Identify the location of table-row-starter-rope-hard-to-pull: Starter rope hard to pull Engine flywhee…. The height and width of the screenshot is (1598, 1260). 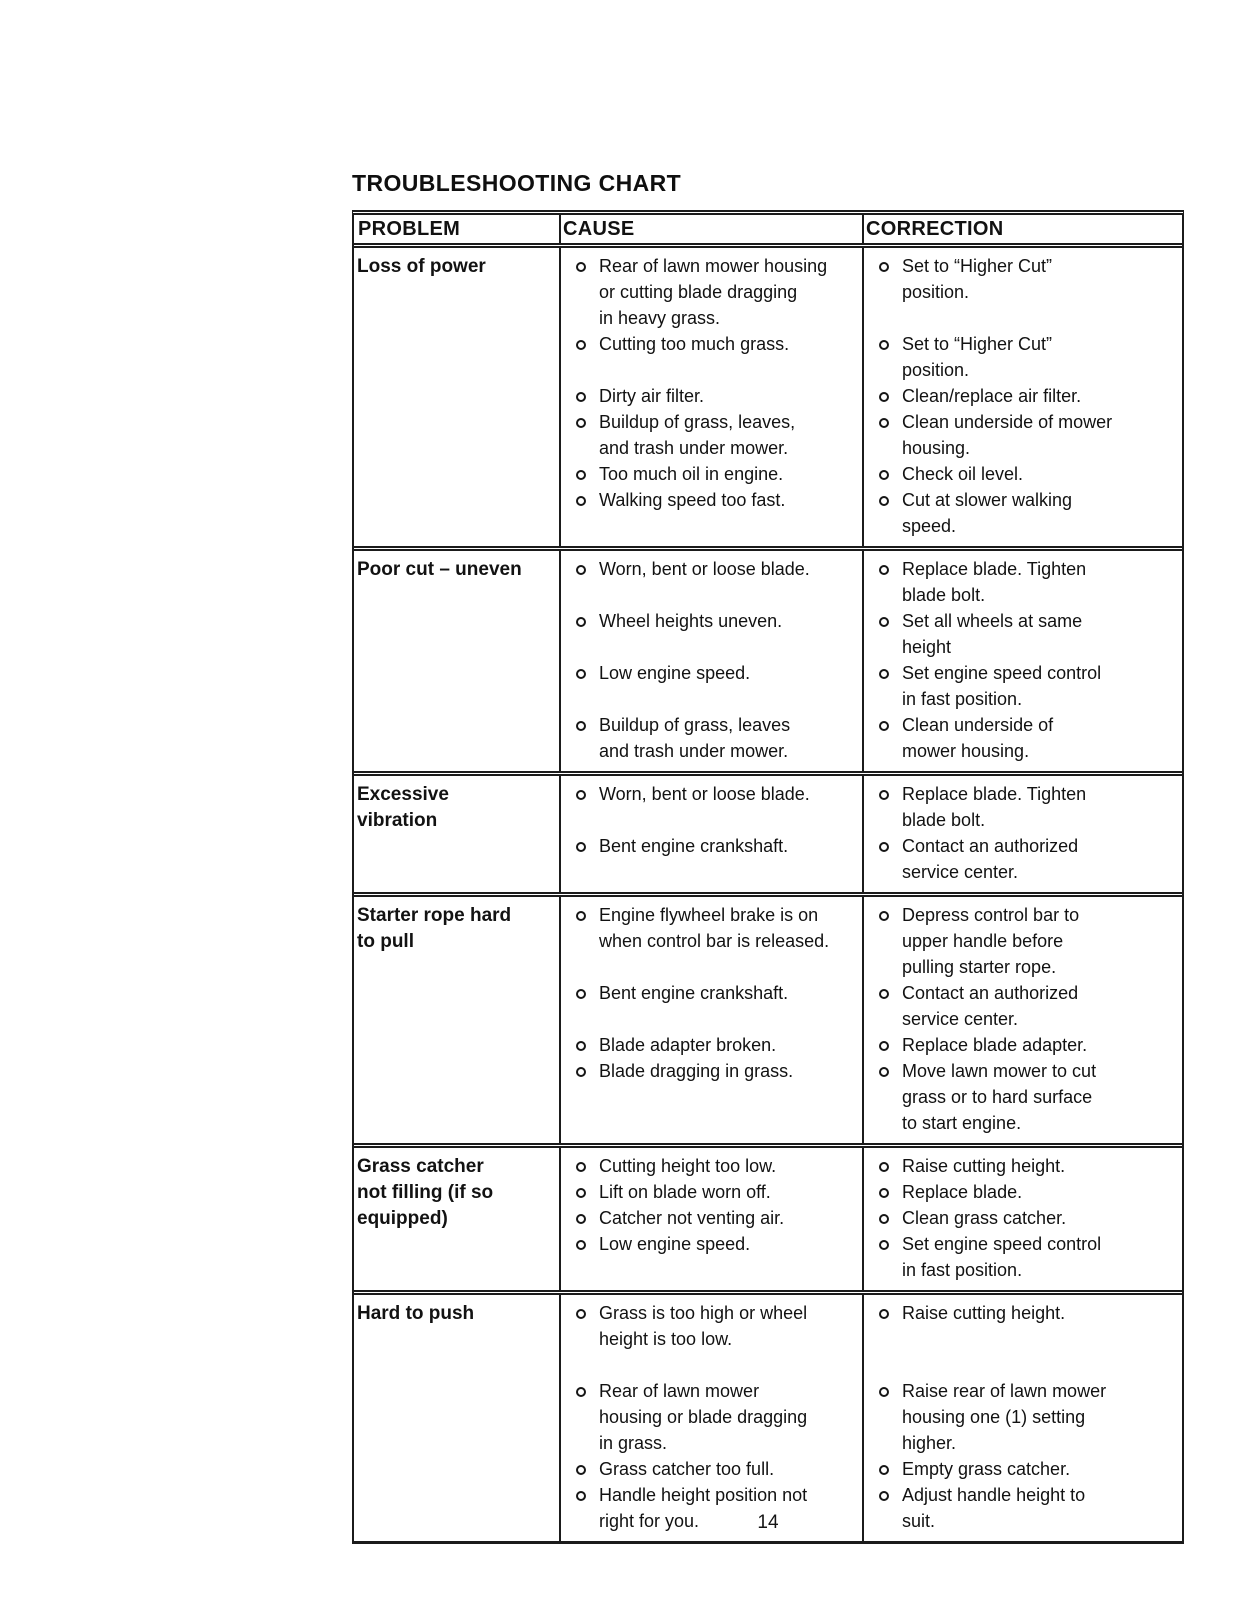
(768, 1017).